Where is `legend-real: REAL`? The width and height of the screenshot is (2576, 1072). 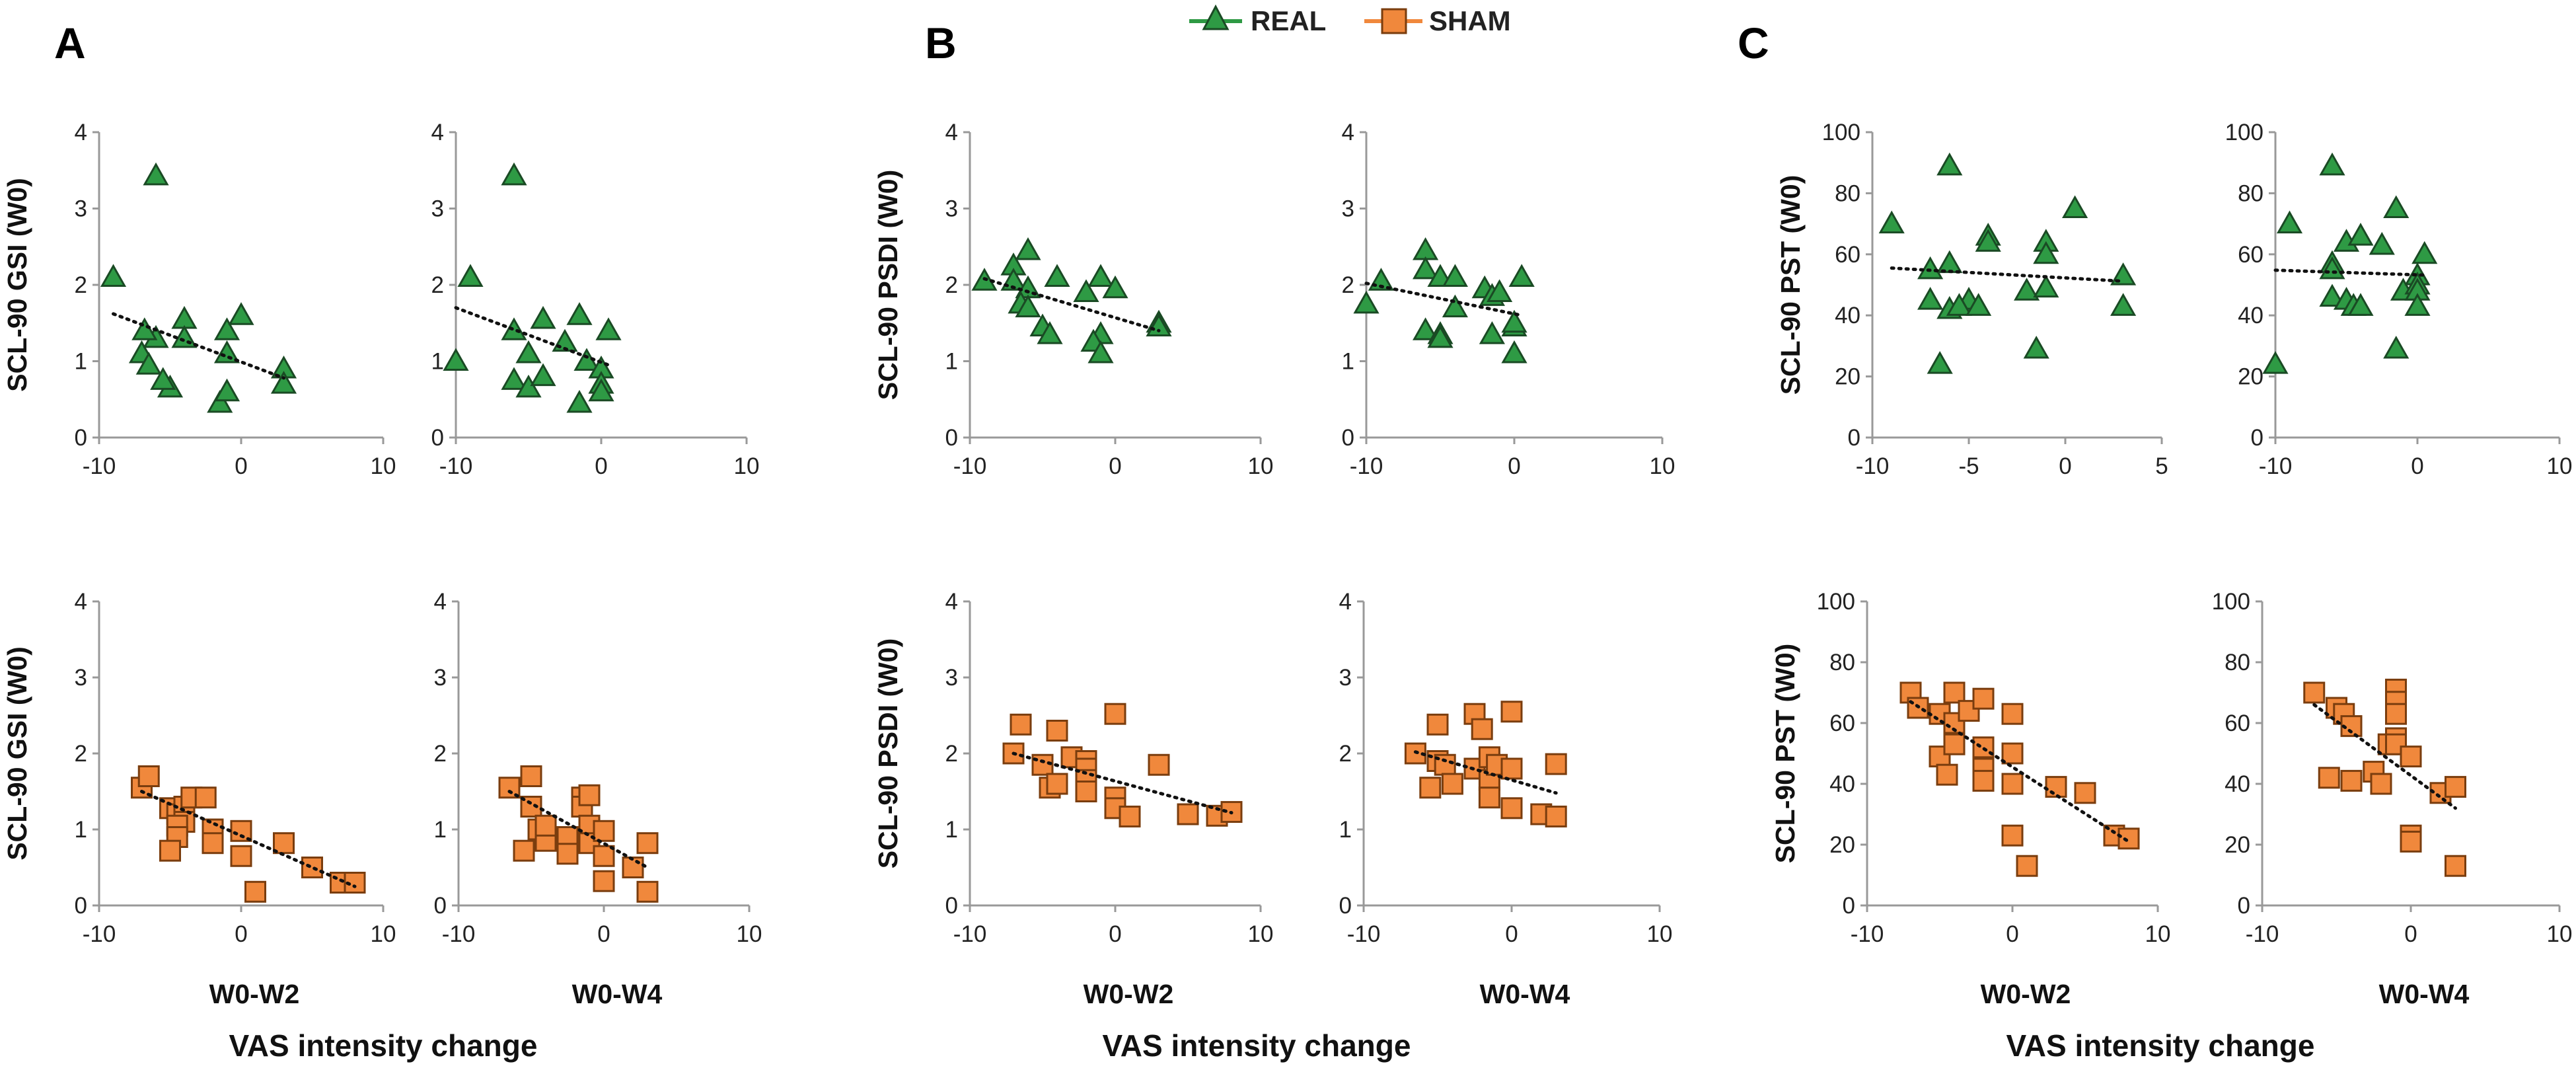 legend-real: REAL is located at coordinates (1257, 20).